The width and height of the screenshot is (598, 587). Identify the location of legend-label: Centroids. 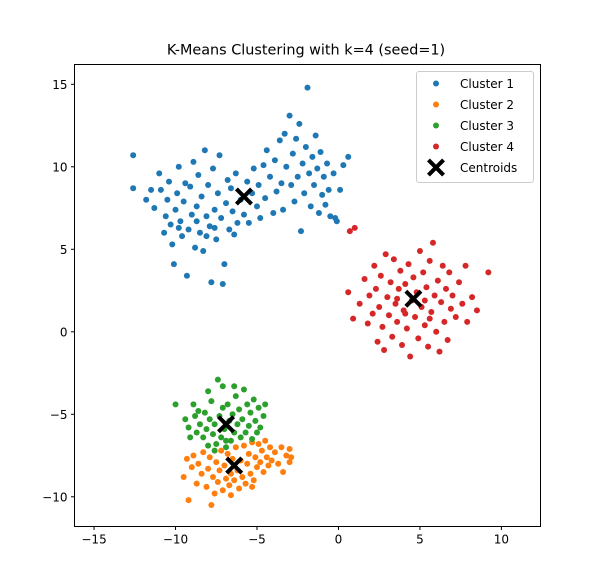
(488, 168).